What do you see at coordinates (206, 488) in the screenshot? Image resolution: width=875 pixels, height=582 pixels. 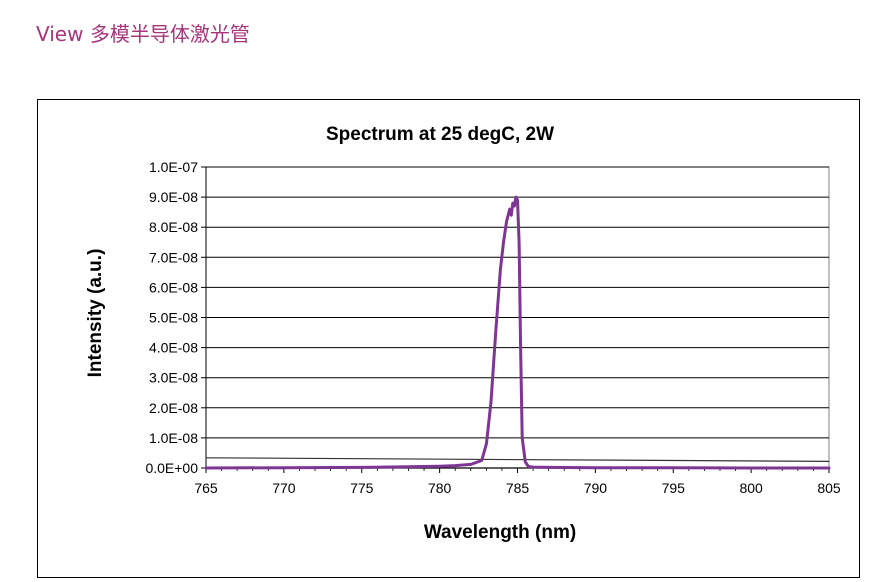 I see `x-tick-label: 765` at bounding box center [206, 488].